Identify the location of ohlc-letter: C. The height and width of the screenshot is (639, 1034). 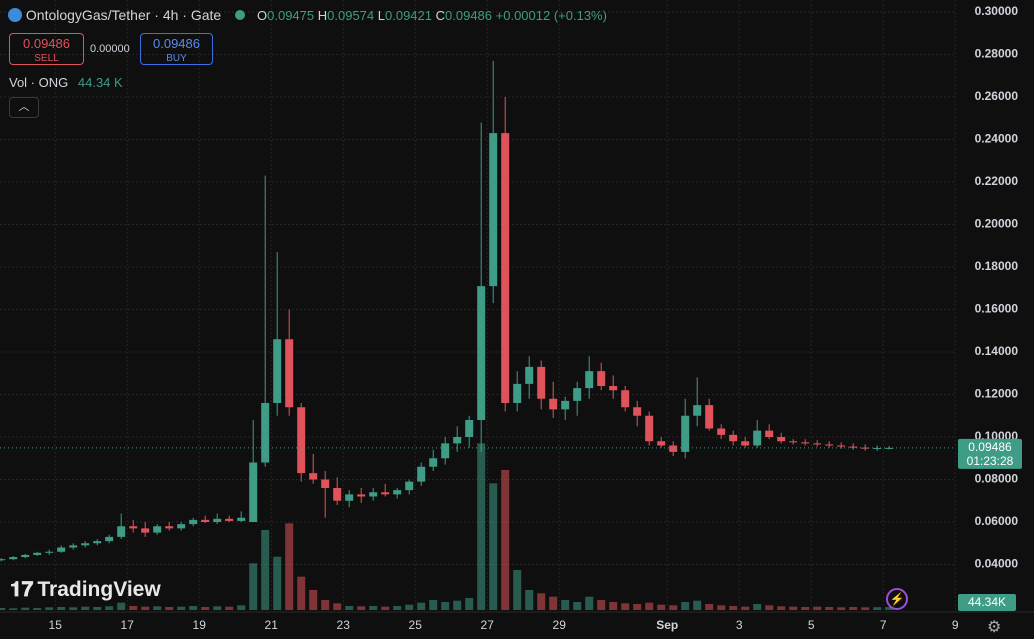
(440, 15).